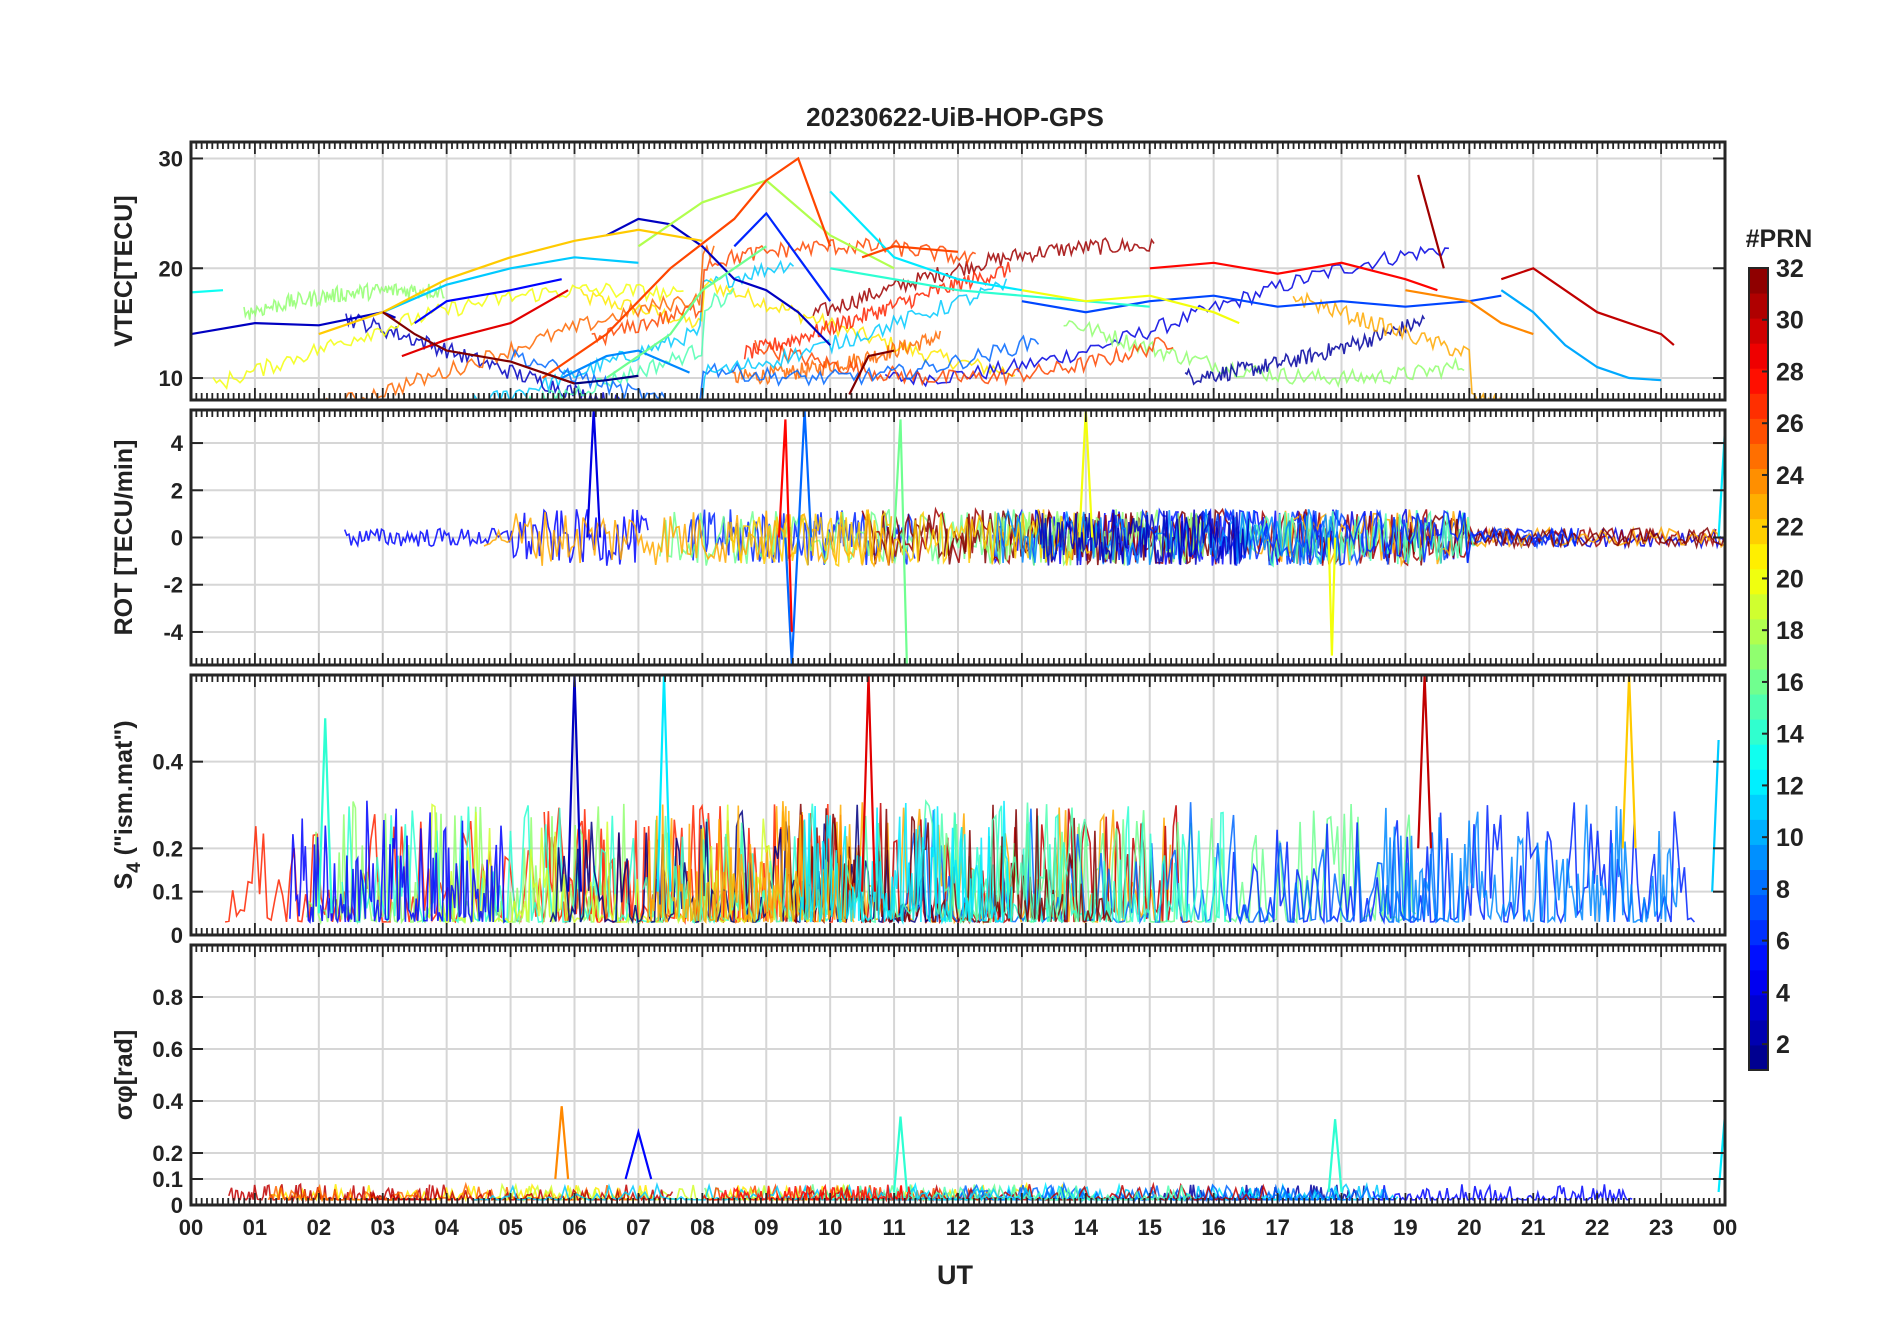 The width and height of the screenshot is (1902, 1330). Describe the element at coordinates (1277, 1227) in the screenshot. I see `x-tick-label: 17` at that location.